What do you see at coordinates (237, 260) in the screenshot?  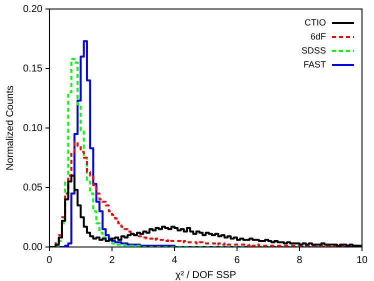 I see `x-tick-label: 6` at bounding box center [237, 260].